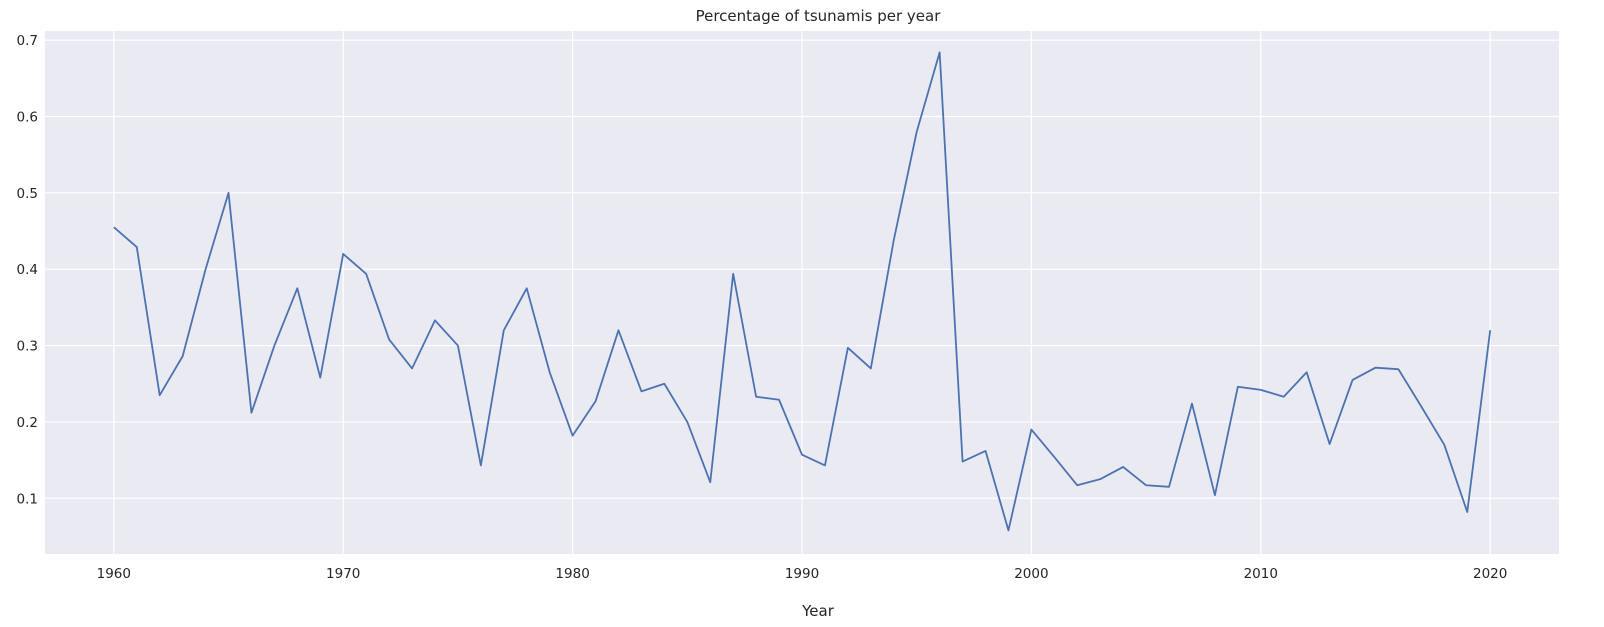 The height and width of the screenshot is (627, 1604). I want to click on x-tick-label: 1980, so click(572, 574).